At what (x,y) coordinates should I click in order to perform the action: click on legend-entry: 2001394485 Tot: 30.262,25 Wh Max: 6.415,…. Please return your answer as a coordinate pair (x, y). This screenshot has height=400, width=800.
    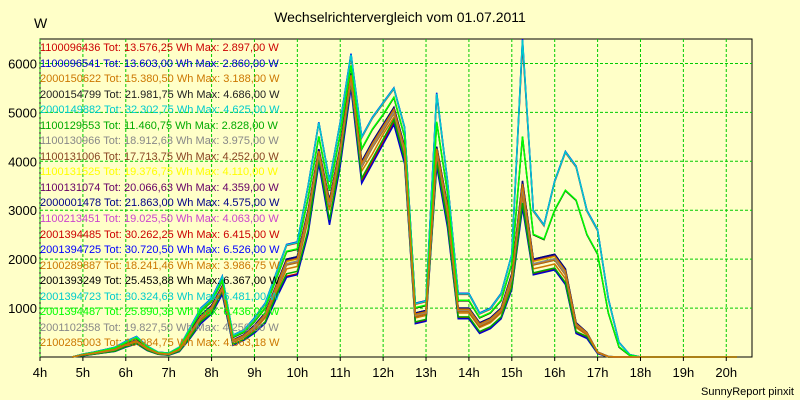
    Looking at the image, I should click on (160, 234).